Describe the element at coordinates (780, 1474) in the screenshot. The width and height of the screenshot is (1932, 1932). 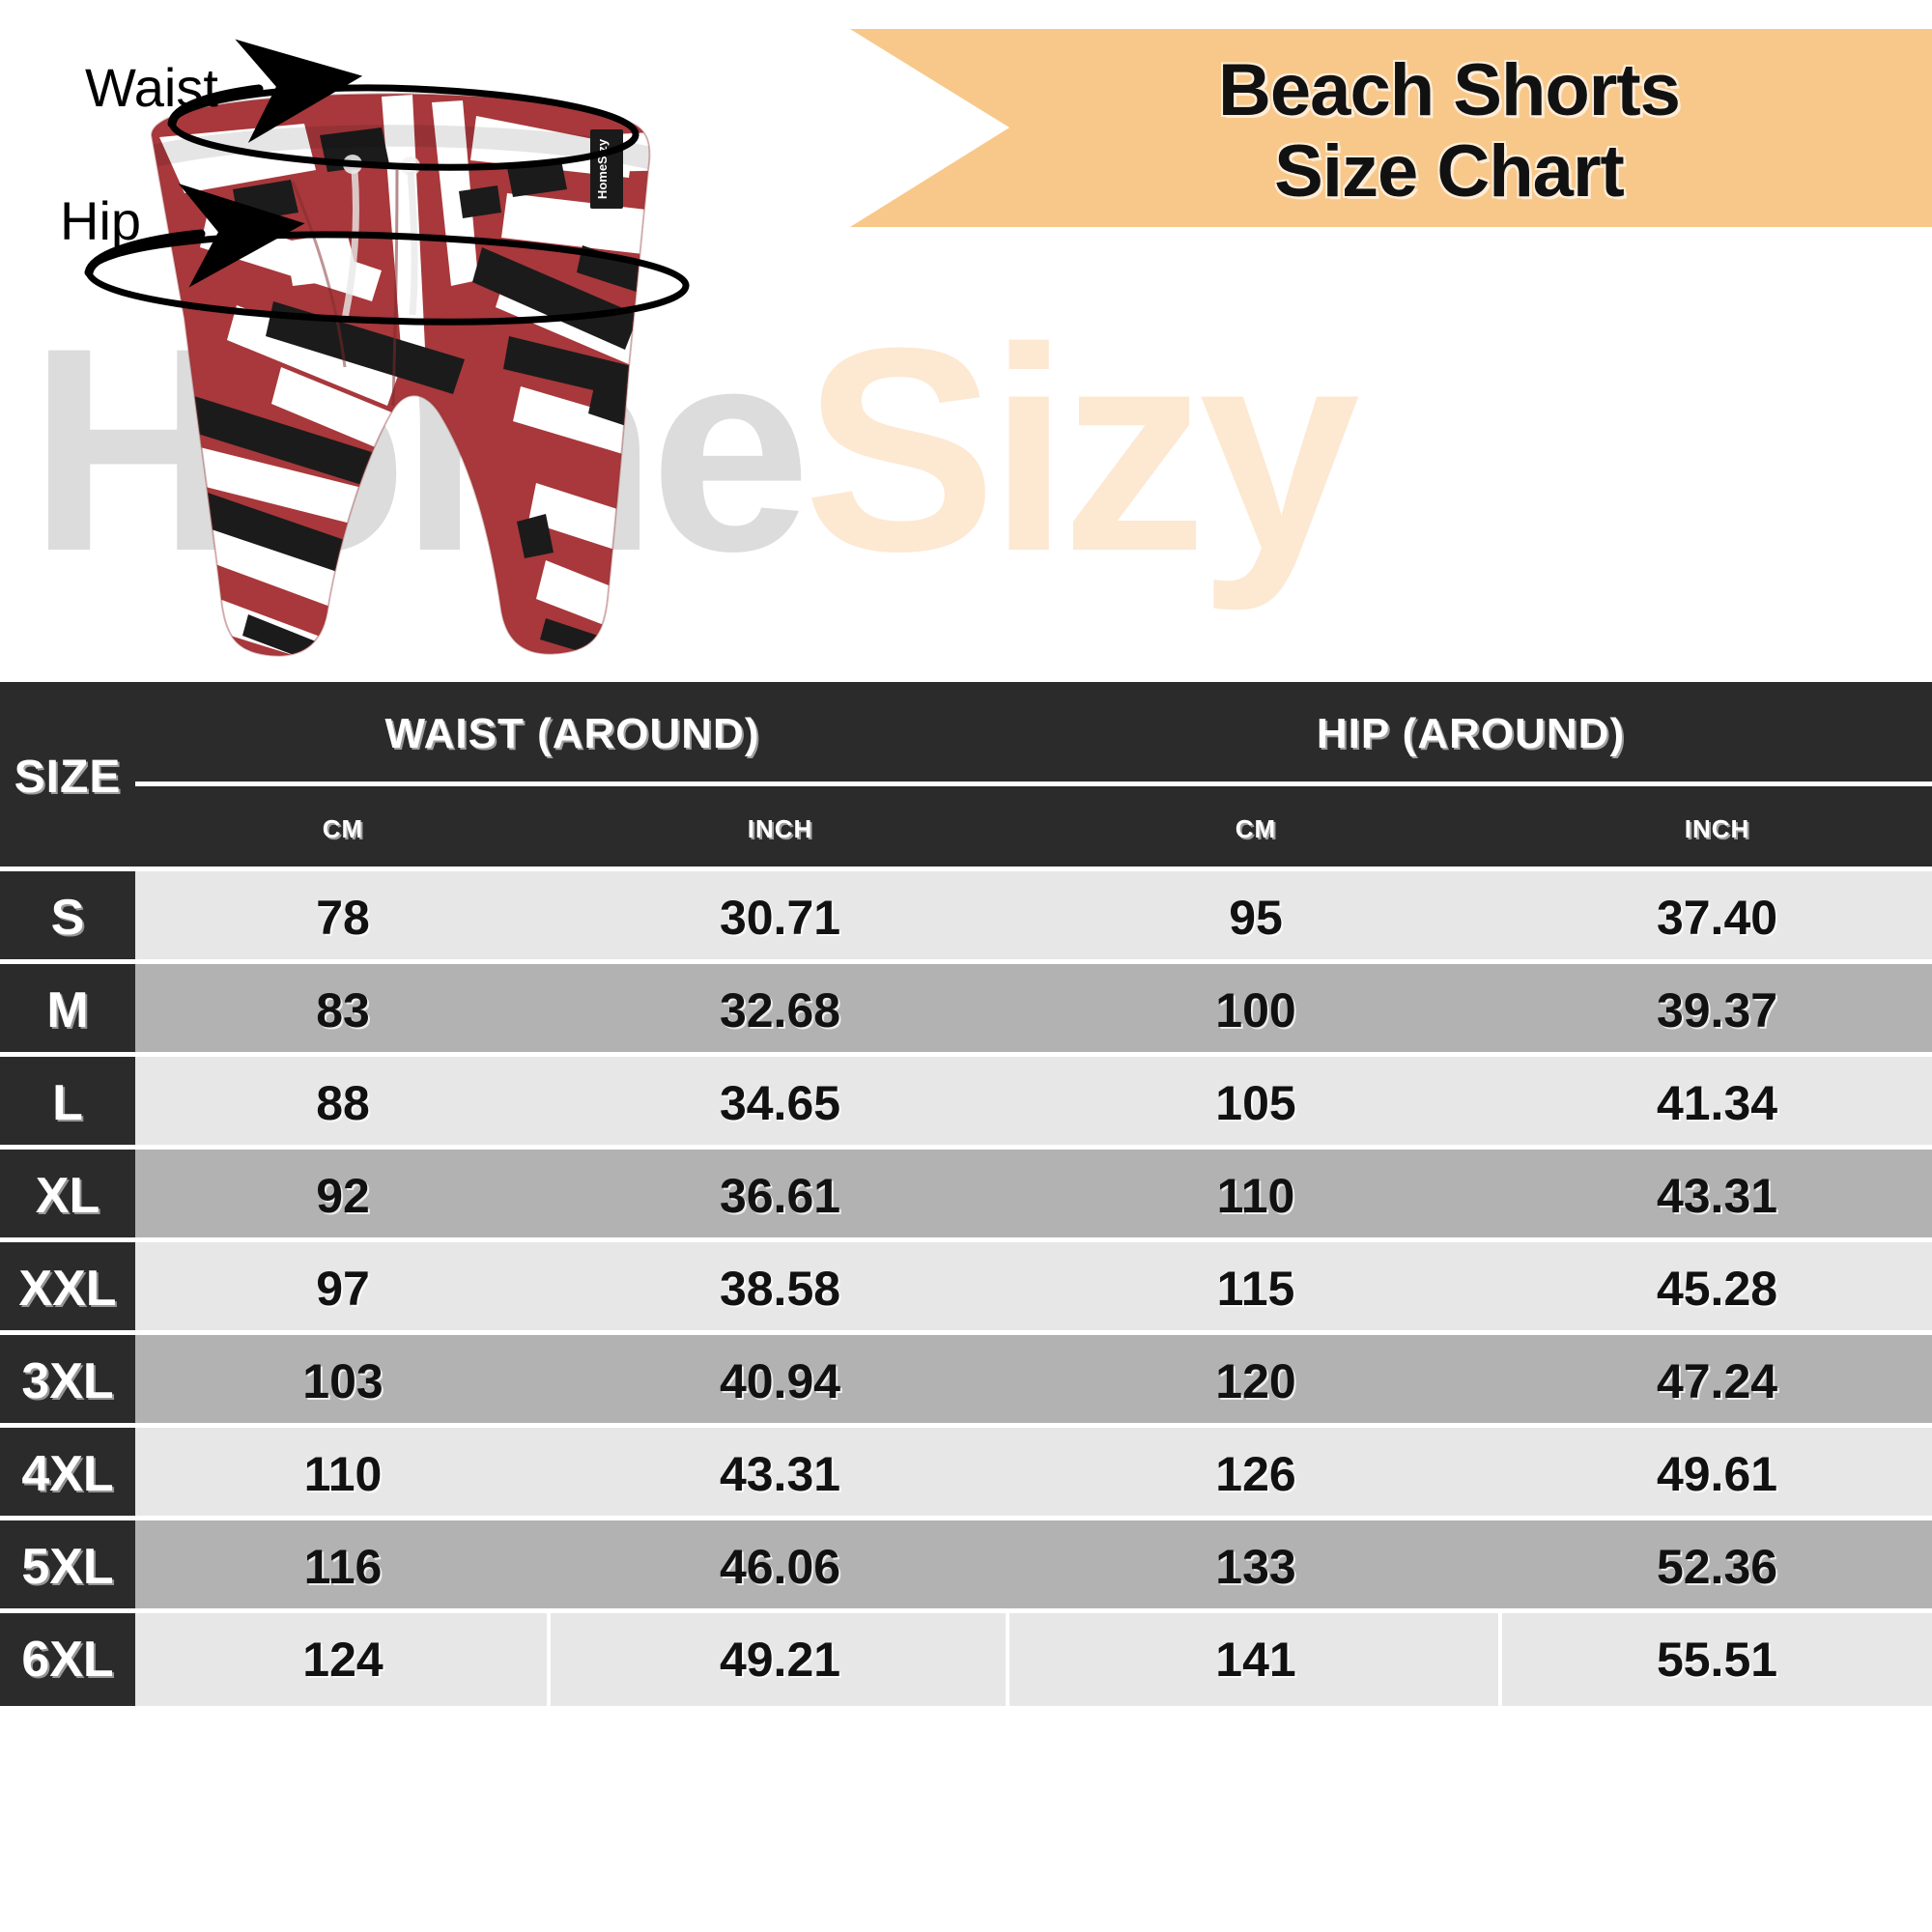
I see `cell-waist-inch: 43.31` at that location.